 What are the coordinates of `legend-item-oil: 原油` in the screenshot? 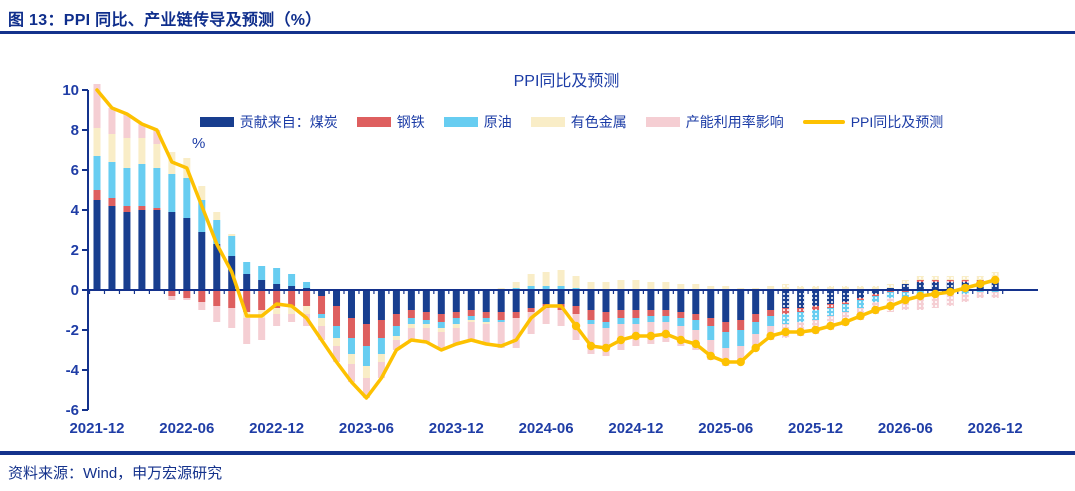 It's located at (477, 122).